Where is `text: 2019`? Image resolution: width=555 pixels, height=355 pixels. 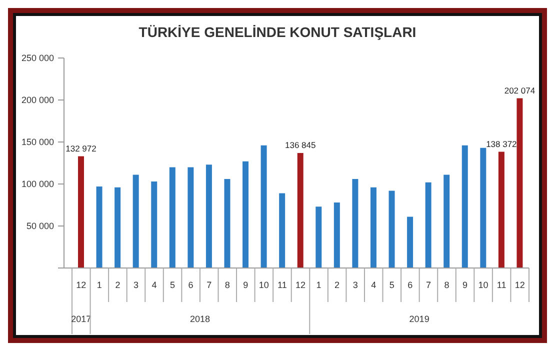 text: 2019 is located at coordinates (419, 319).